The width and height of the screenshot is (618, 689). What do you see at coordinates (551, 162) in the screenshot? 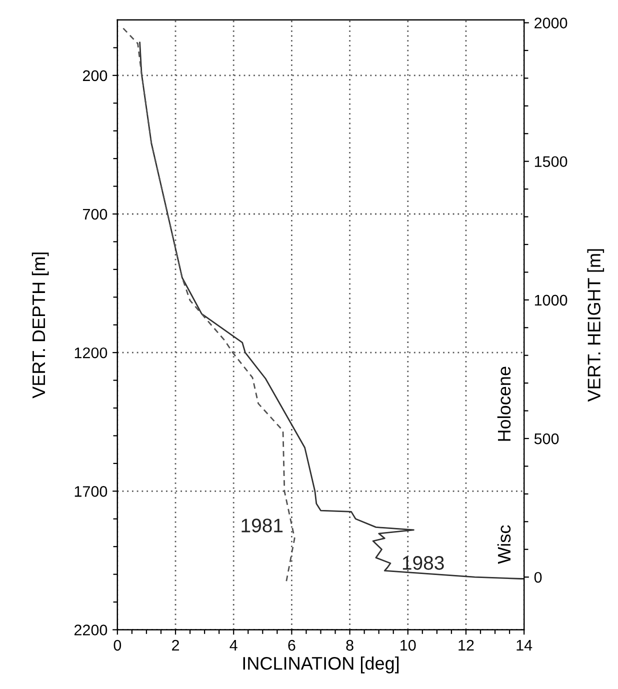
I see `y2-tick-label: 1500` at bounding box center [551, 162].